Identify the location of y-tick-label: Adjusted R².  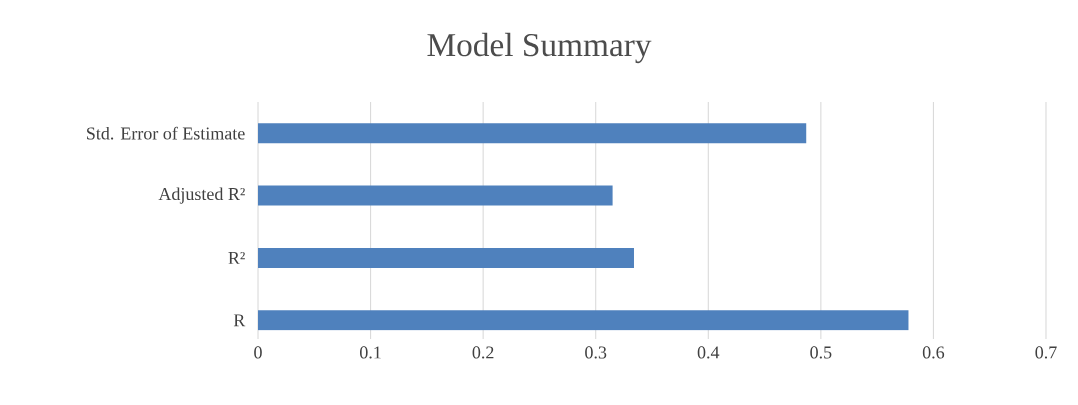
(201, 195).